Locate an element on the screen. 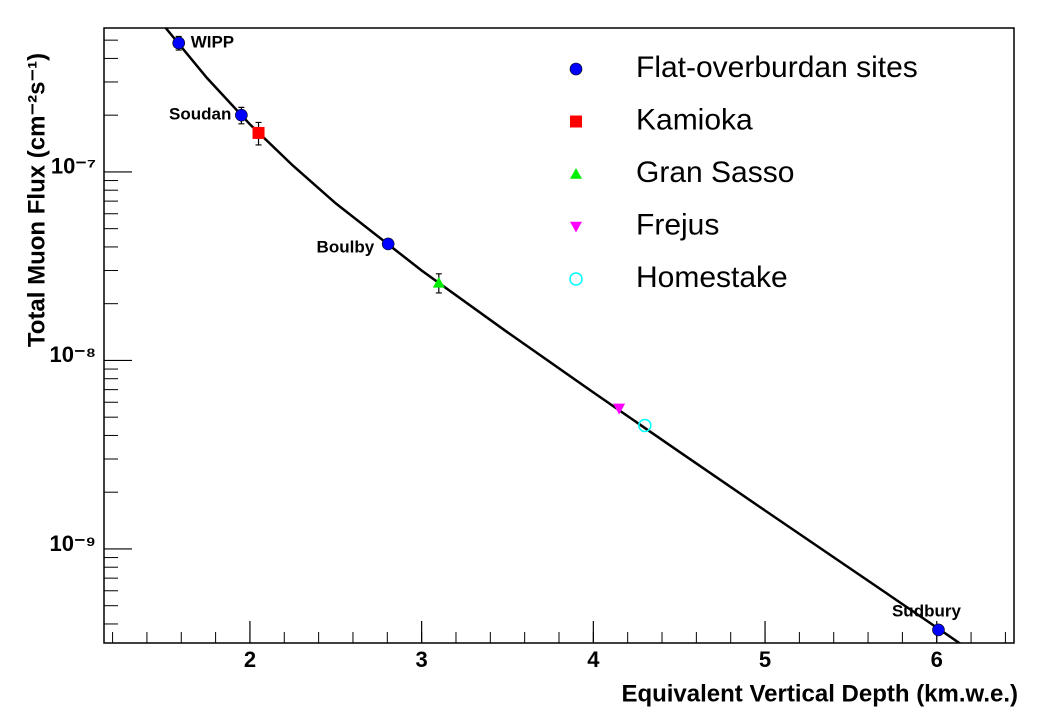  point-label: Sudbury is located at coordinates (926, 610).